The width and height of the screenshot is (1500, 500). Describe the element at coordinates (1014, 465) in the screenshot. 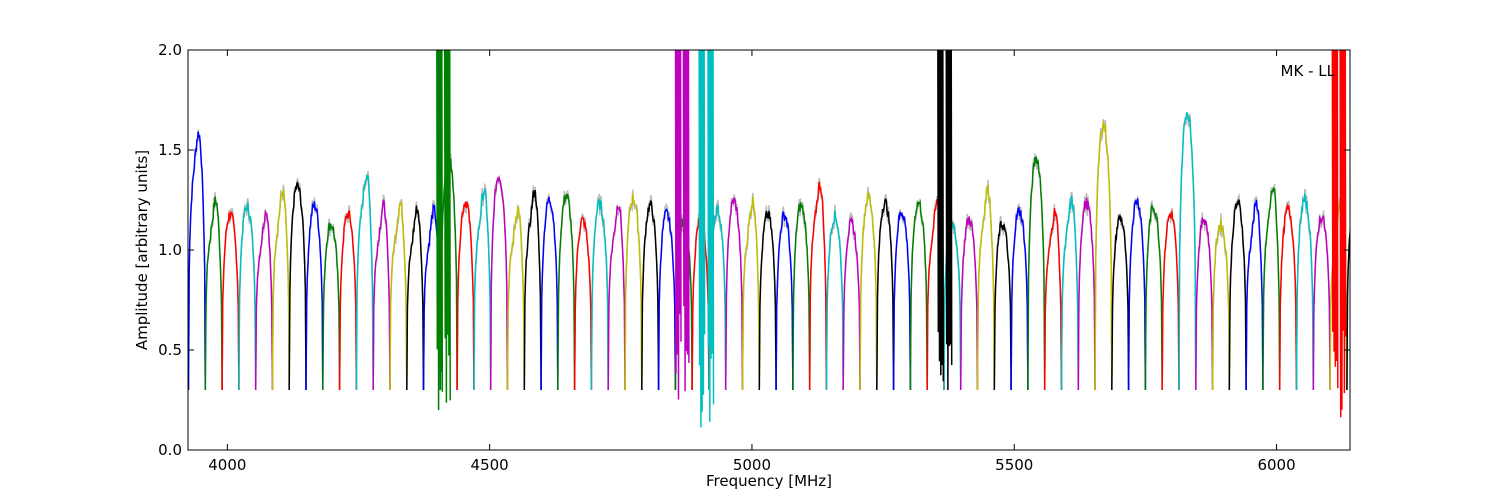

I see `x-tick-label: 5500` at that location.